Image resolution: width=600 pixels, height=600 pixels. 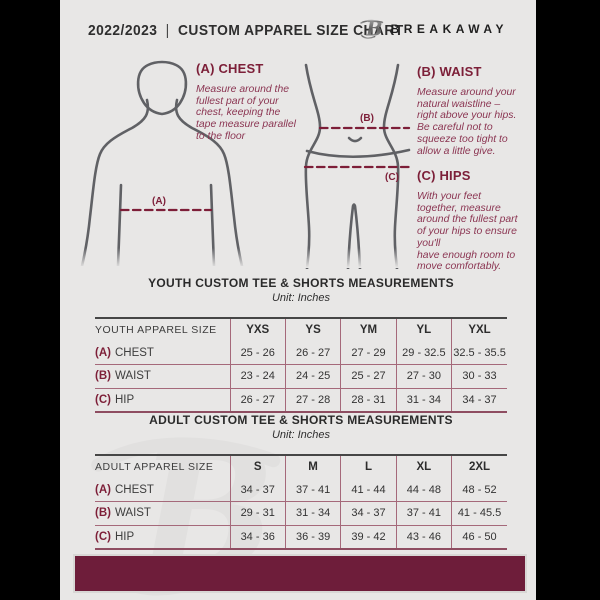 What do you see at coordinates (244, 258) in the screenshot?
I see `figure-fade` at bounding box center [244, 258].